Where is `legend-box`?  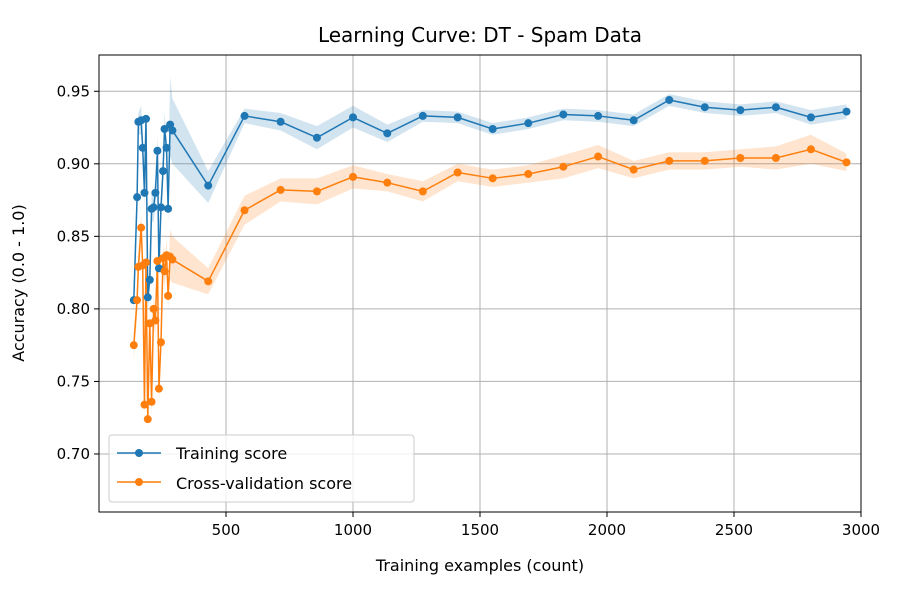
legend-box is located at coordinates (261, 468).